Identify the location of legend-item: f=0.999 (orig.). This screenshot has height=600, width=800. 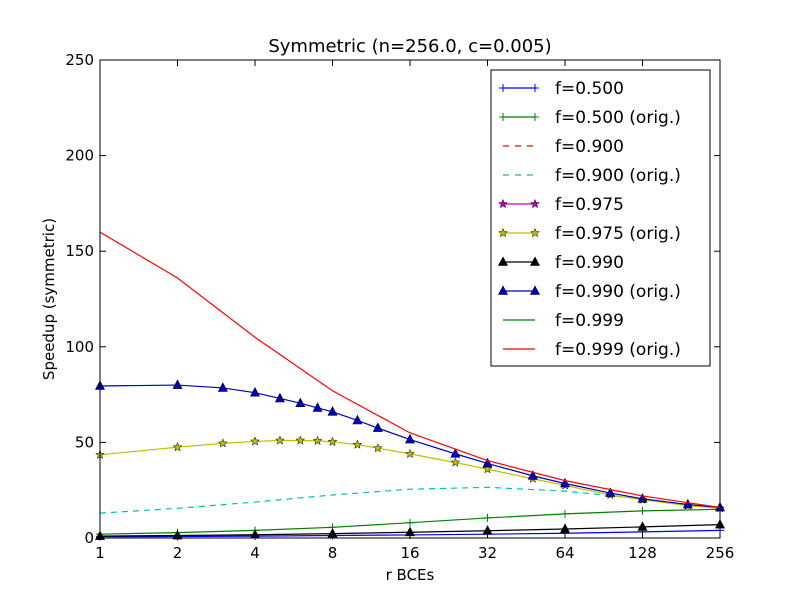
(592, 350).